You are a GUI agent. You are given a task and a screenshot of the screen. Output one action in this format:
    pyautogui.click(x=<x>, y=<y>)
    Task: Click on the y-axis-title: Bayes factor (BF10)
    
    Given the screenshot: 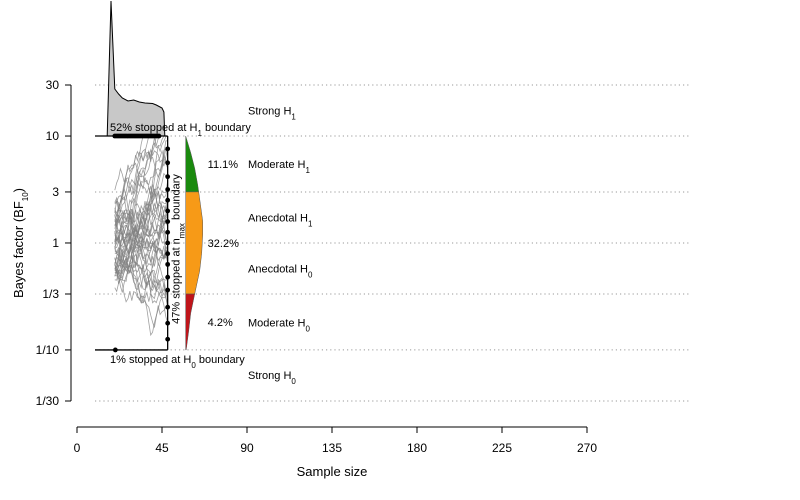 What is the action you would take?
    pyautogui.click(x=20, y=243)
    